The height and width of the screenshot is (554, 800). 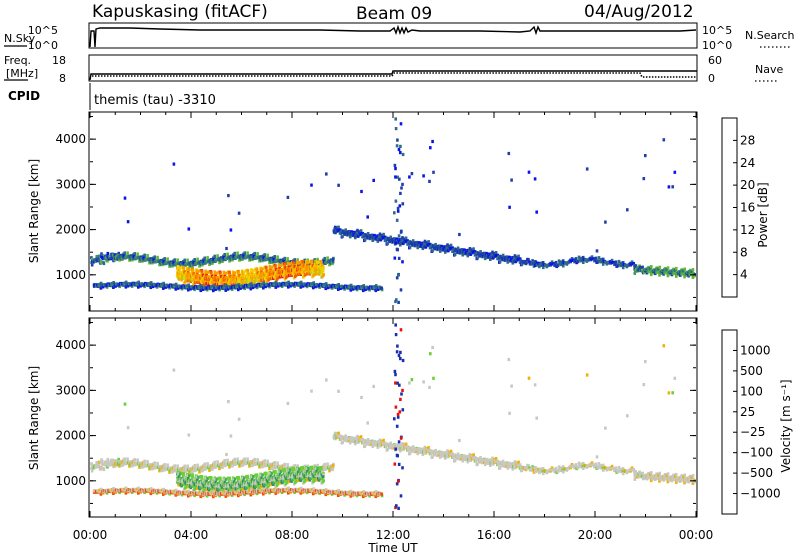 I want to click on noise-sky-line, so click(x=393, y=36).